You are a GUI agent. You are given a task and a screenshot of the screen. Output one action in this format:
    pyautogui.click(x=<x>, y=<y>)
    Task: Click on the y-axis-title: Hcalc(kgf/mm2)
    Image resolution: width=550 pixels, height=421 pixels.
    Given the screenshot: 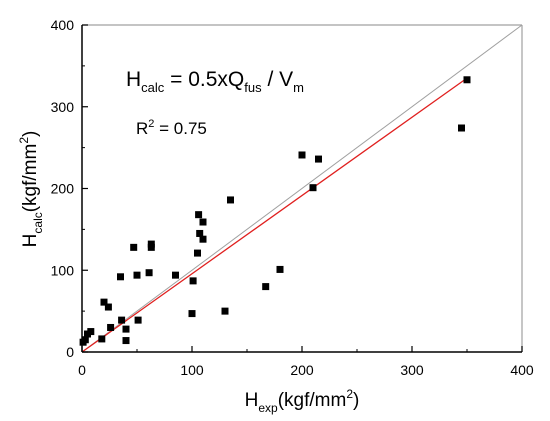 What is the action you would take?
    pyautogui.click(x=31, y=189)
    